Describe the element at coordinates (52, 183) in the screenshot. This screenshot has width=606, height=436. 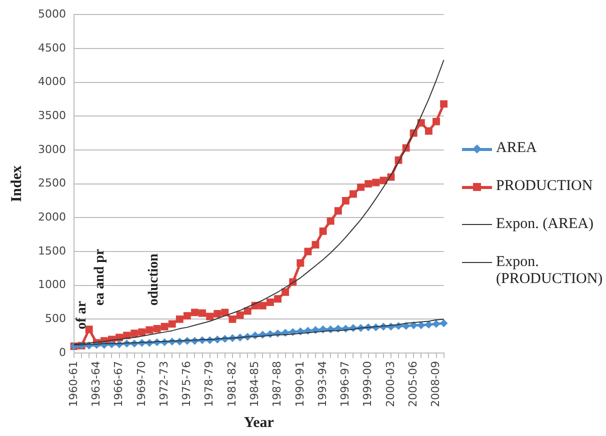
I see `y-tick-label: 2500` at that location.